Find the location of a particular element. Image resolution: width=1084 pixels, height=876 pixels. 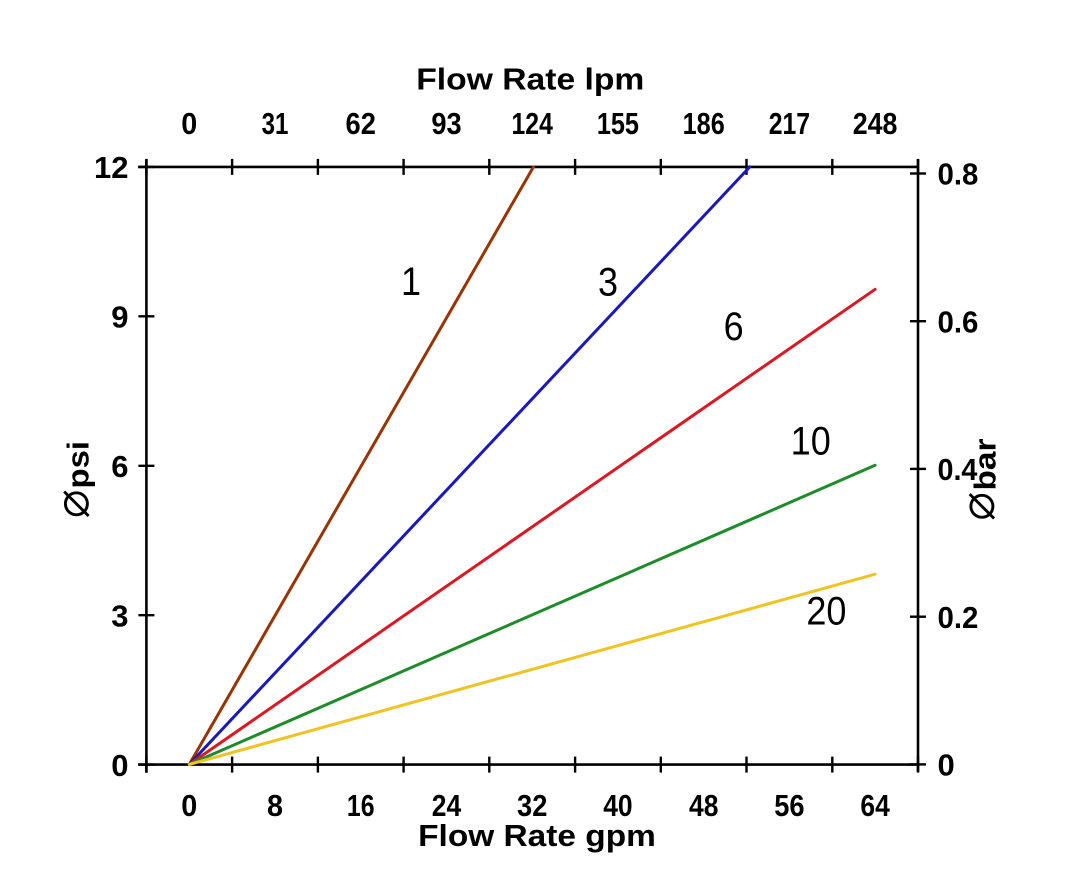

svg-text: 155 is located at coordinates (618, 123).